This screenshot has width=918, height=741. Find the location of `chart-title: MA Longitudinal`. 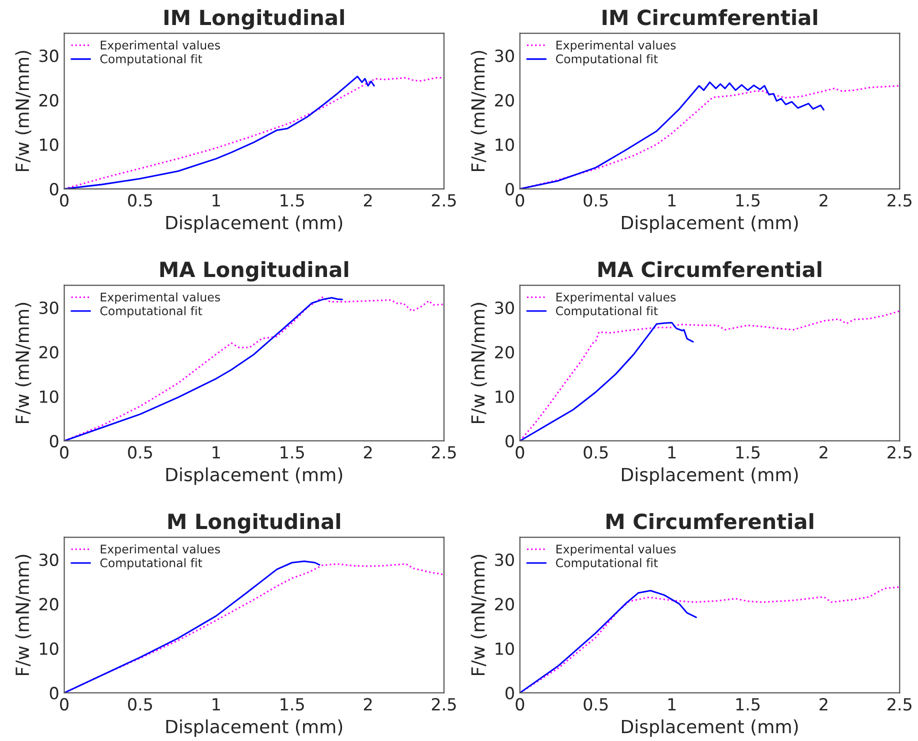

chart-title: MA Longitudinal is located at coordinates (254, 271).